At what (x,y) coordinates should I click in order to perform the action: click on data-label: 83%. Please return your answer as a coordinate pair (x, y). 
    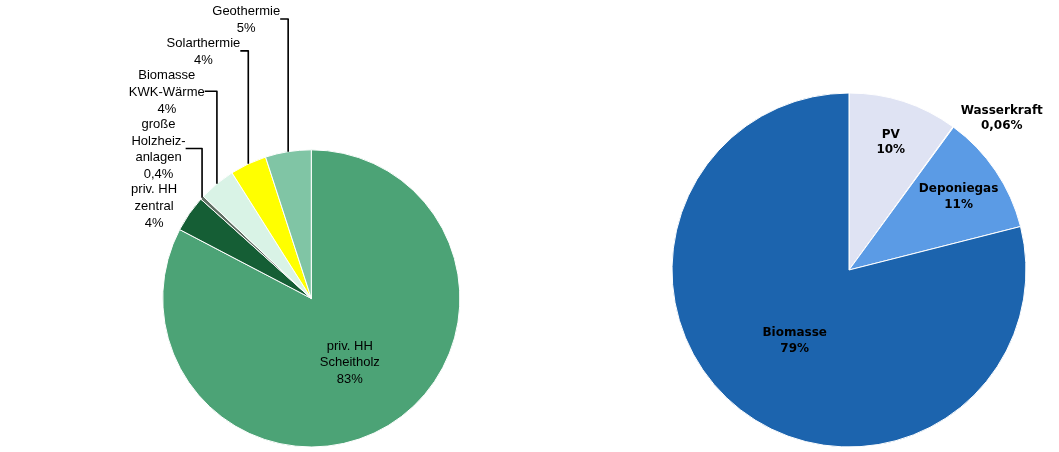
    Looking at the image, I should click on (350, 379).